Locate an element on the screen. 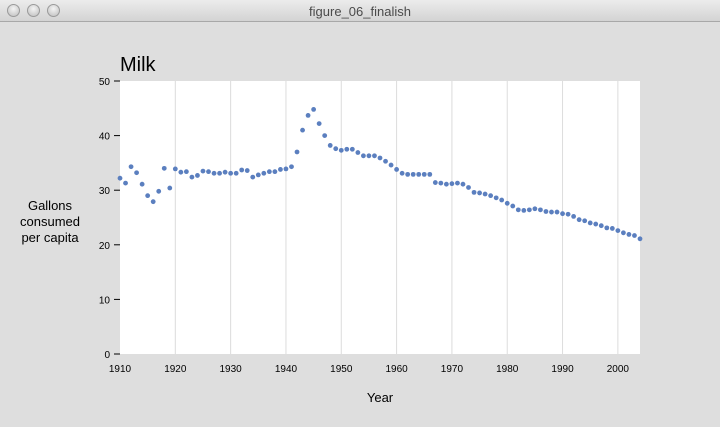  y-tick-label: 20 is located at coordinates (105, 246).